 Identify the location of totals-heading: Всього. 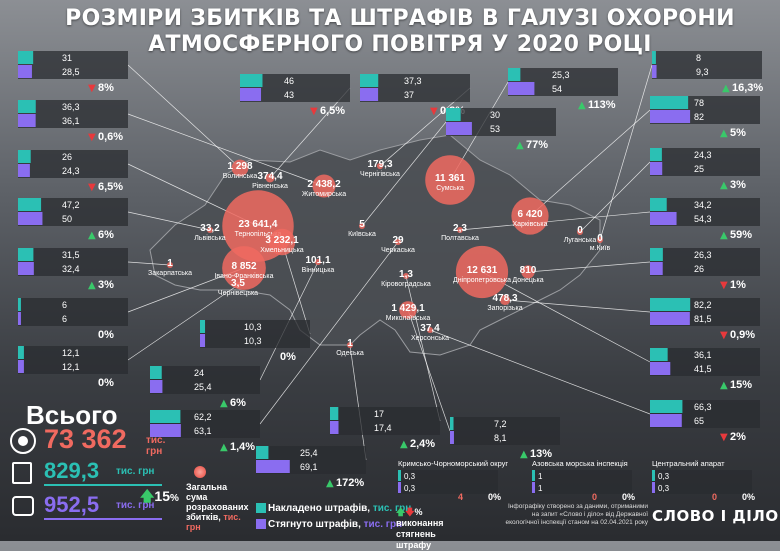
(72, 415).